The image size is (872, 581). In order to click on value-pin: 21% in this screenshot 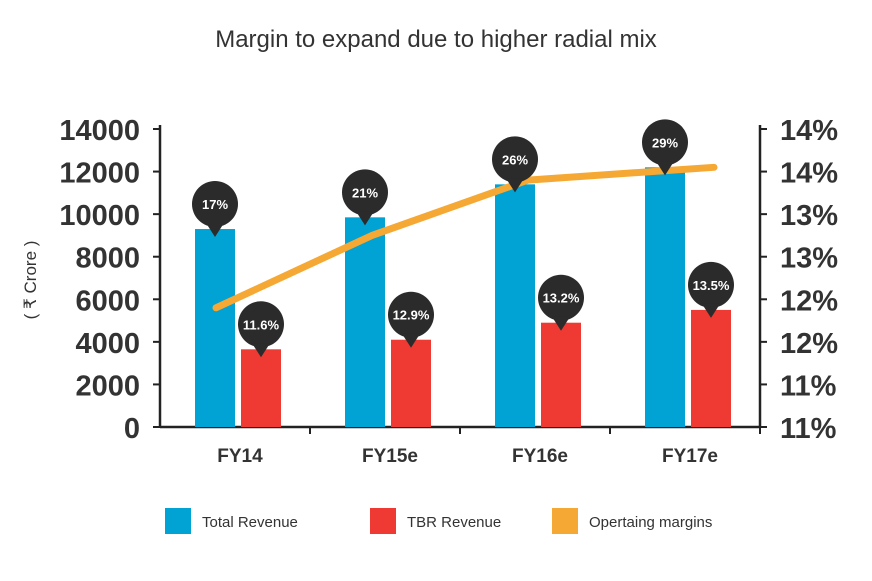, I will do `click(365, 197)`.